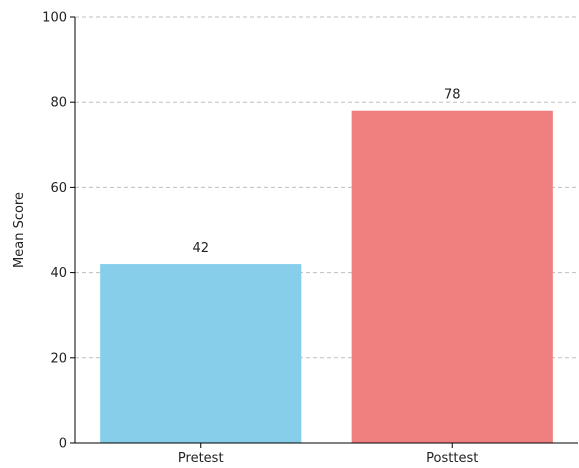  I want to click on data-label-posttest: 78, so click(452, 95).